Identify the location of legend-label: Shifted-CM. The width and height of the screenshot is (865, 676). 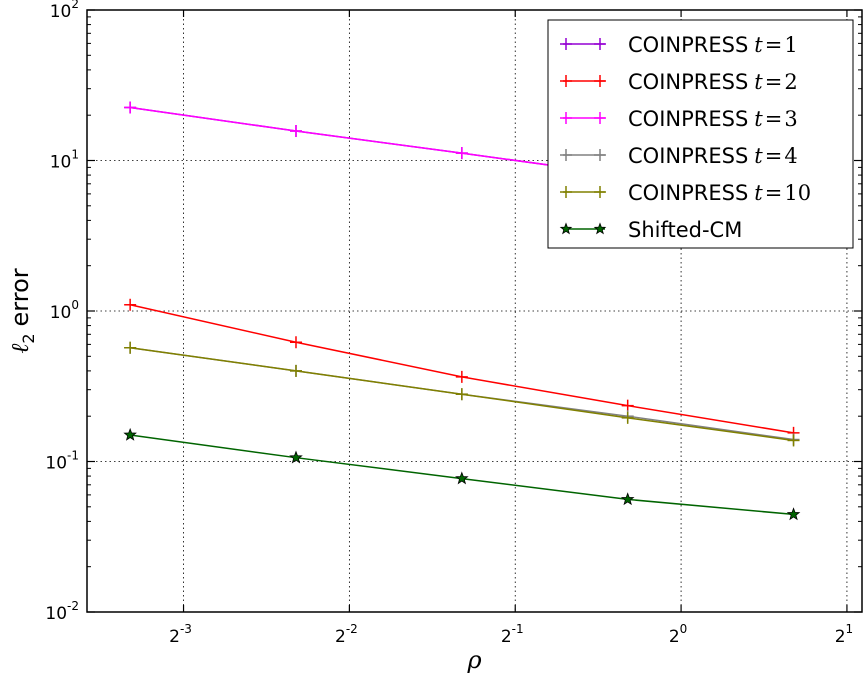
(685, 230).